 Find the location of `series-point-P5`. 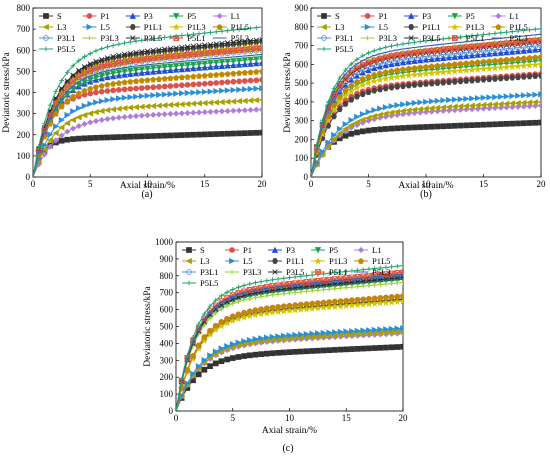

series-point-P5 is located at coordinates (193, 64).